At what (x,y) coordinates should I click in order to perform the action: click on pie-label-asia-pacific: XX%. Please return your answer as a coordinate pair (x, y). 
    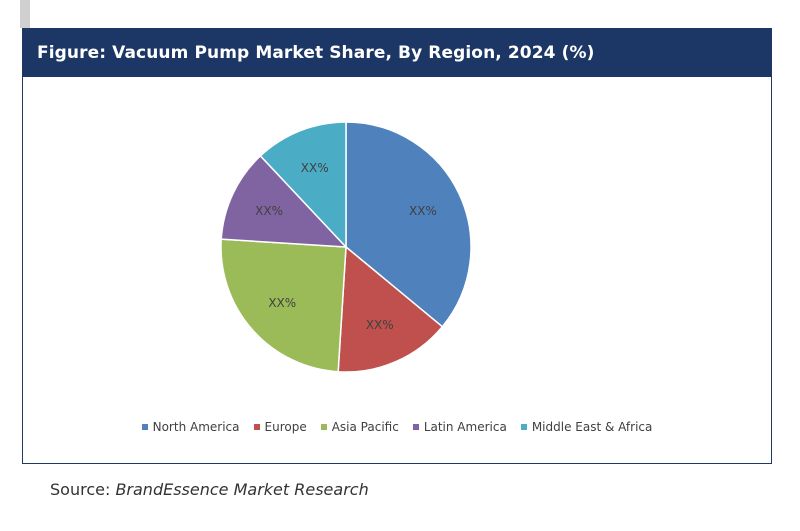
    Looking at the image, I should click on (282, 303).